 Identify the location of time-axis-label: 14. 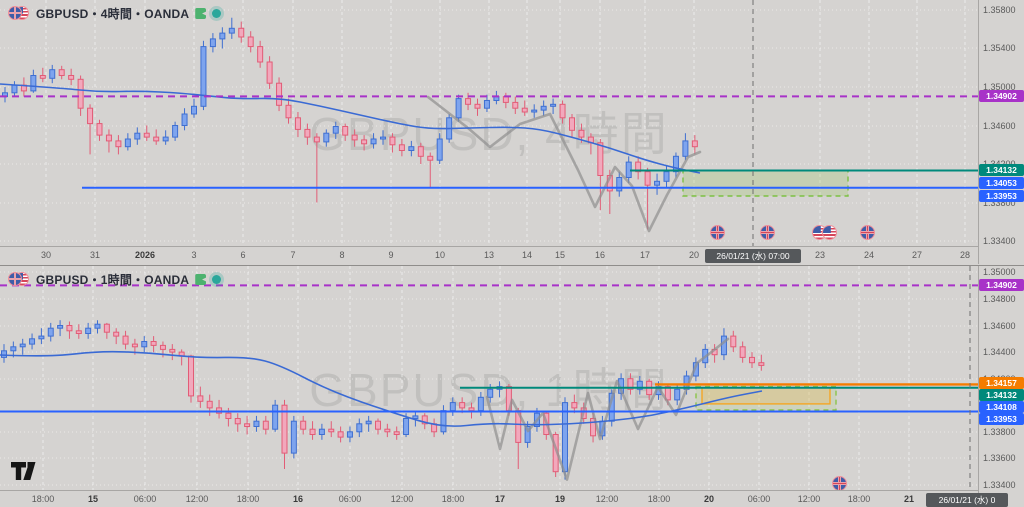
(527, 255).